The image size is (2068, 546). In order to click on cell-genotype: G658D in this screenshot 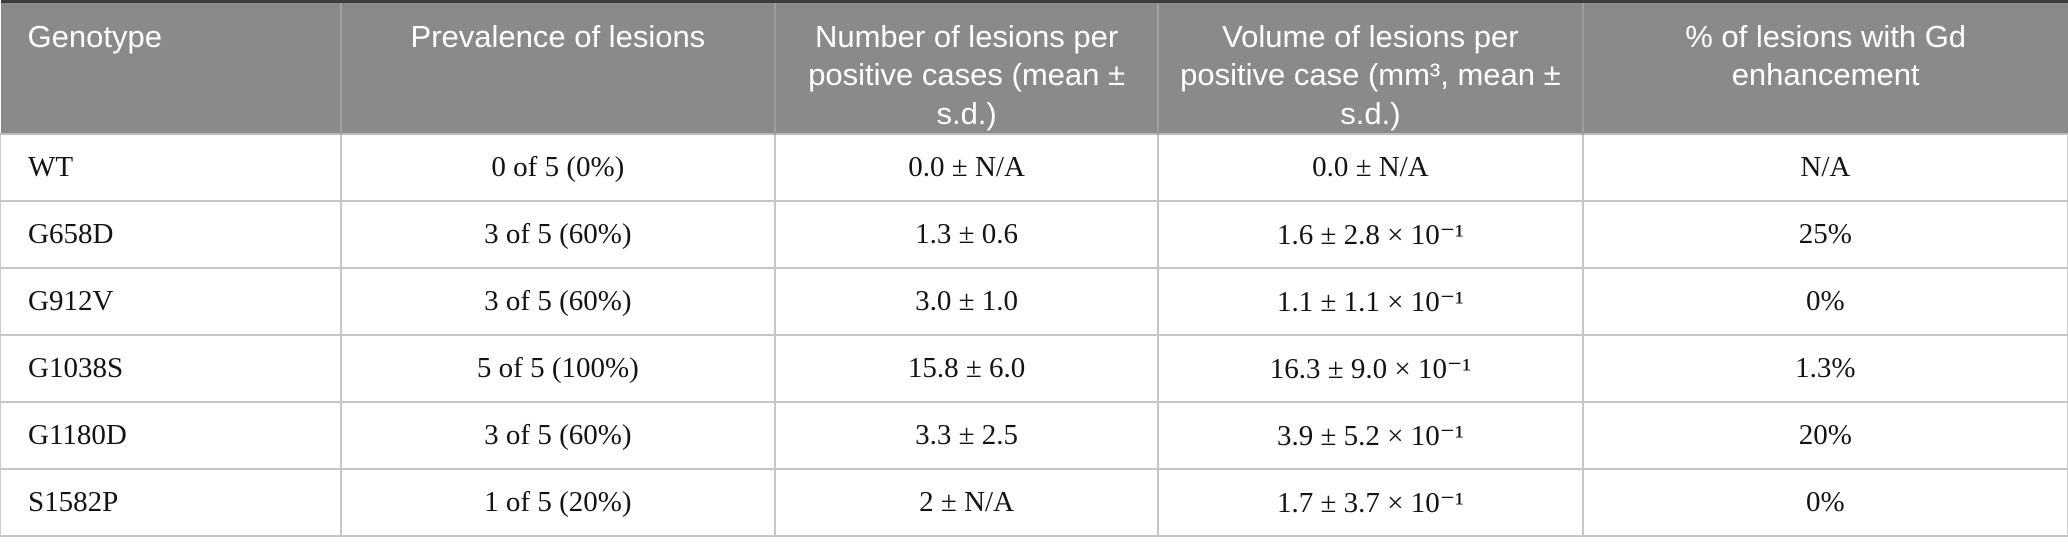, I will do `click(171, 235)`.